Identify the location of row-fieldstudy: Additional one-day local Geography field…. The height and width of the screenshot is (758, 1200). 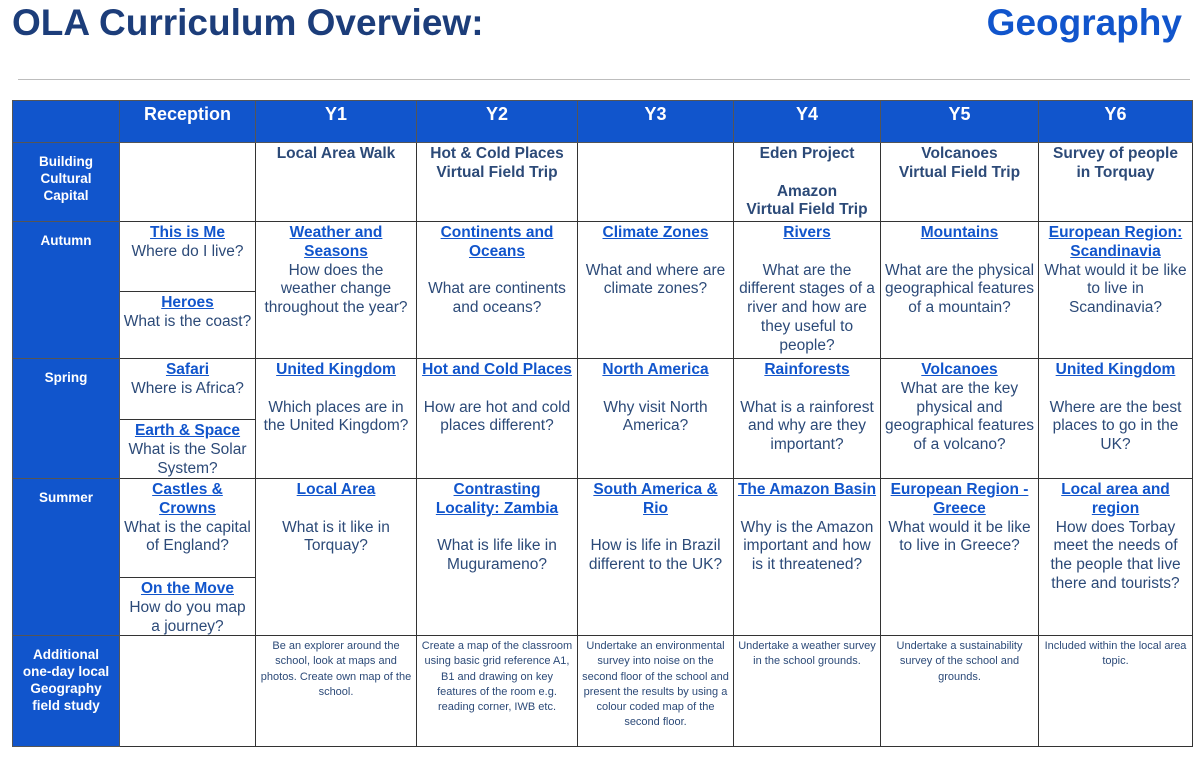
(602, 691).